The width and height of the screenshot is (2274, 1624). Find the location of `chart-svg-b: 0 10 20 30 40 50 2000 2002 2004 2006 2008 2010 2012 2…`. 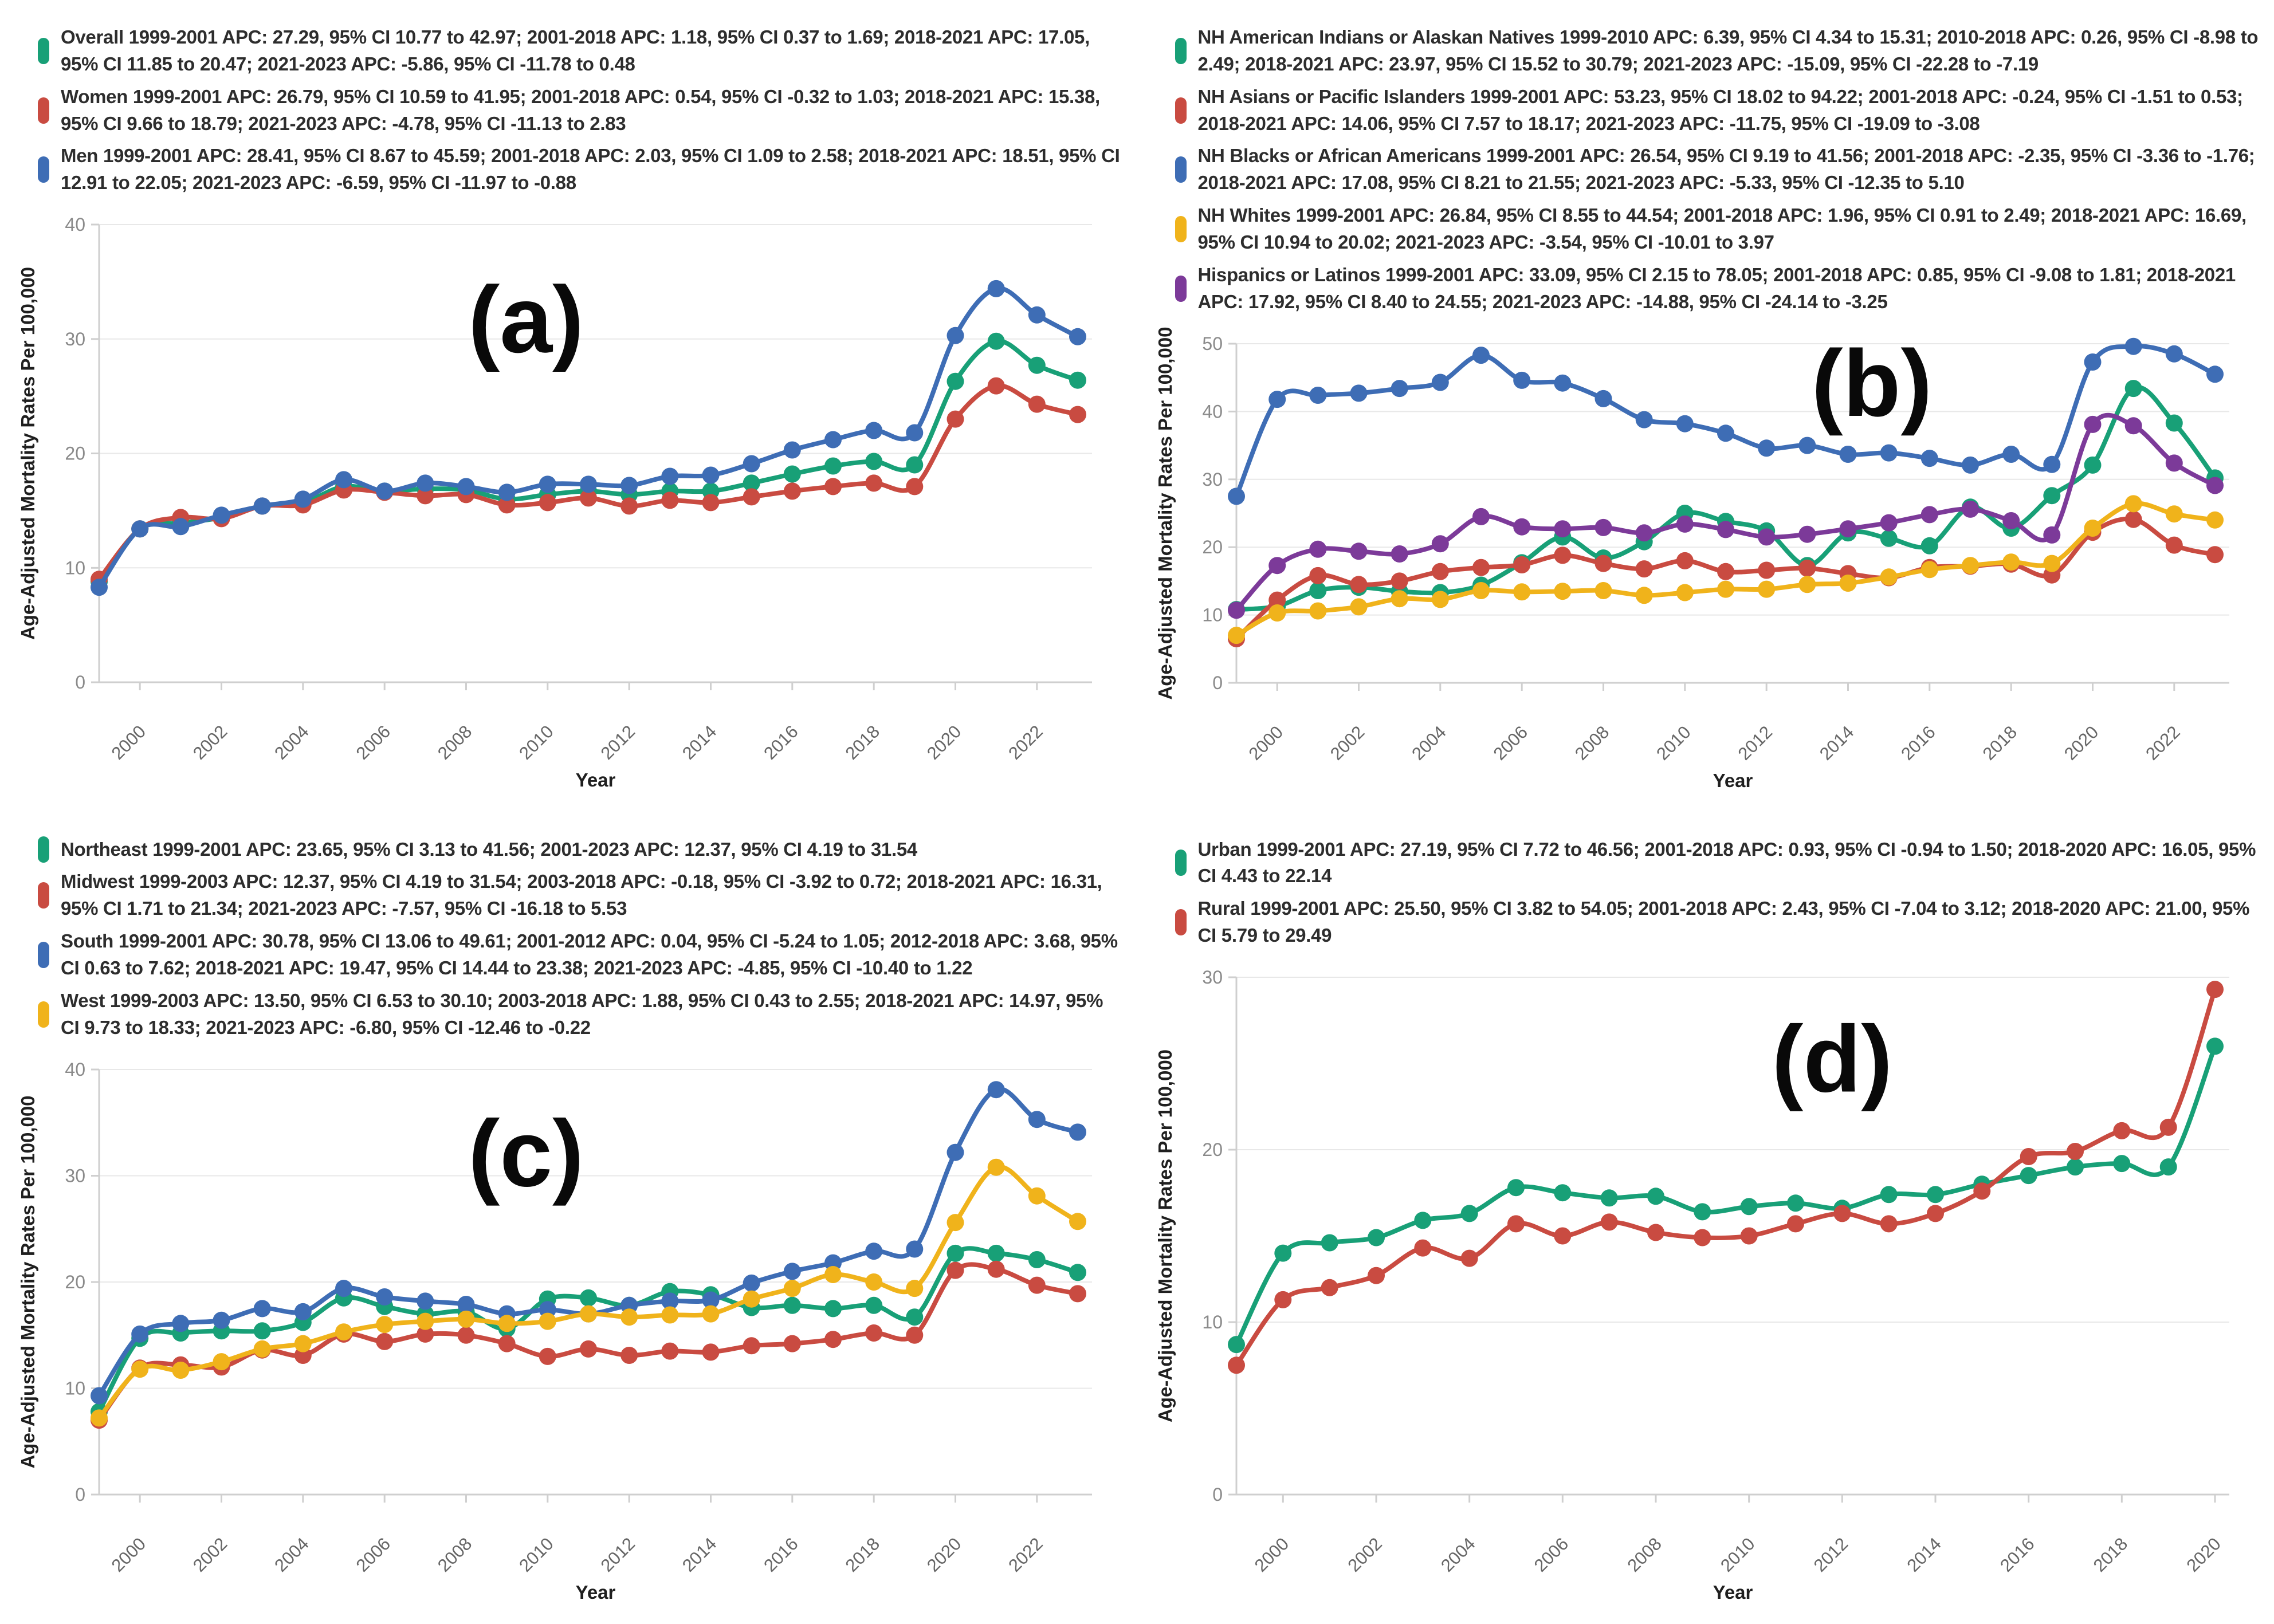

chart-svg-b: 0 10 20 30 40 50 2000 2002 2004 2006 2008 2010 2012 2… is located at coordinates (1692, 559).